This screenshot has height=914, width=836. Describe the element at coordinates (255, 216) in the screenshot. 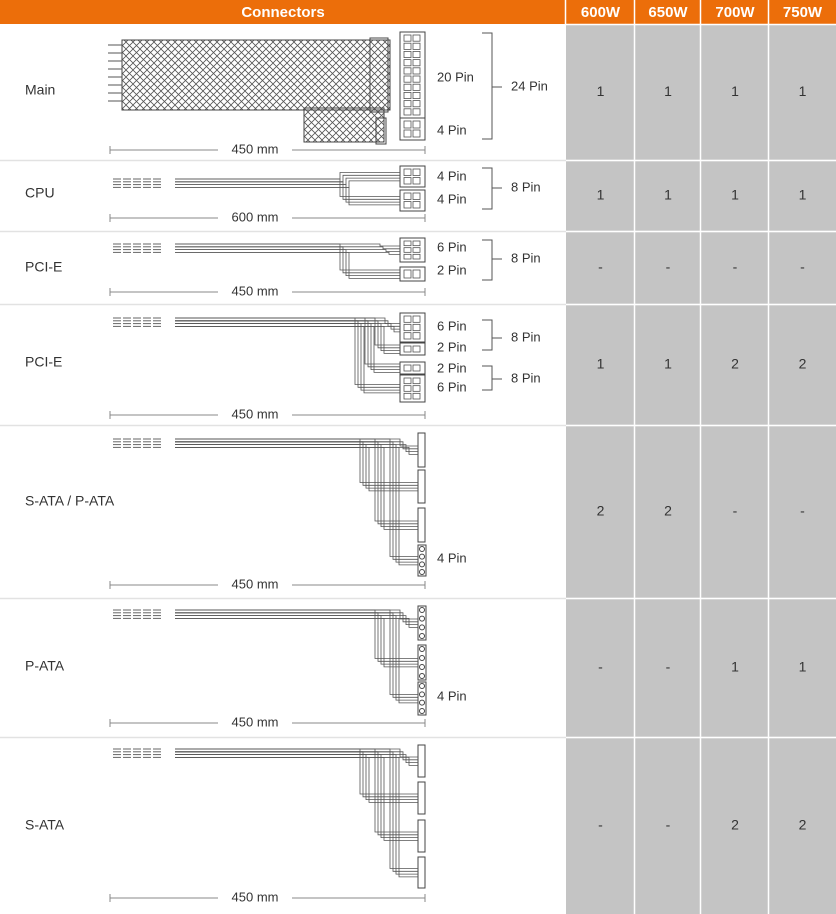

I see `length: 600 mm` at that location.